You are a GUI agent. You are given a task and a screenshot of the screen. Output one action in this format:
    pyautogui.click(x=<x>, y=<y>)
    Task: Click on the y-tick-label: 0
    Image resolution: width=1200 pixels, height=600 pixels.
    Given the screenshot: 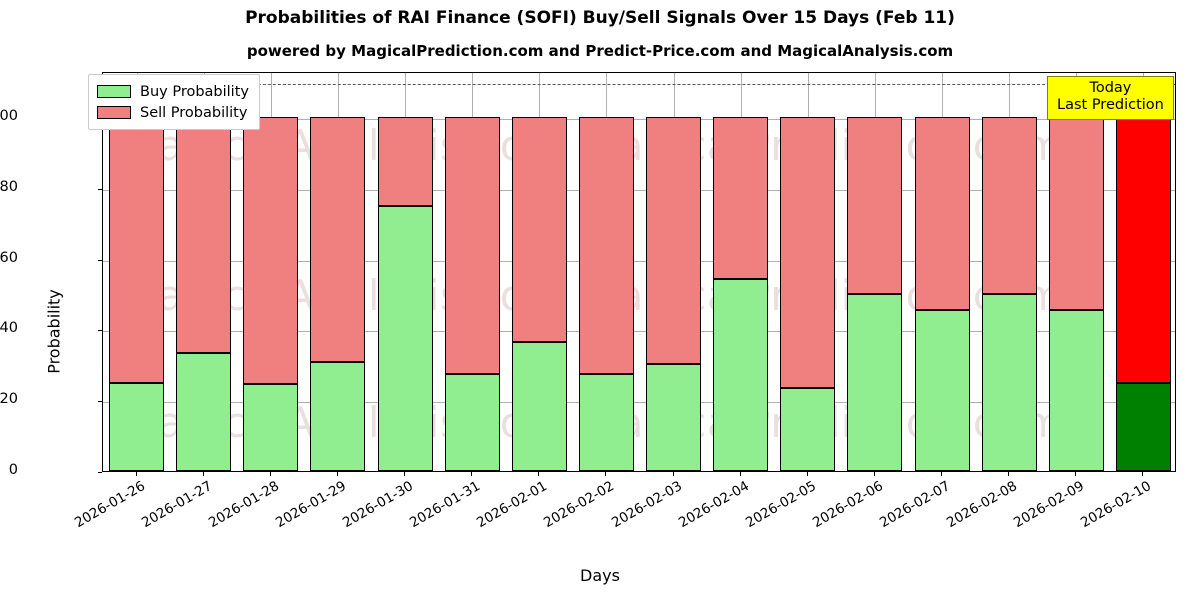 What is the action you would take?
    pyautogui.click(x=13, y=470)
    